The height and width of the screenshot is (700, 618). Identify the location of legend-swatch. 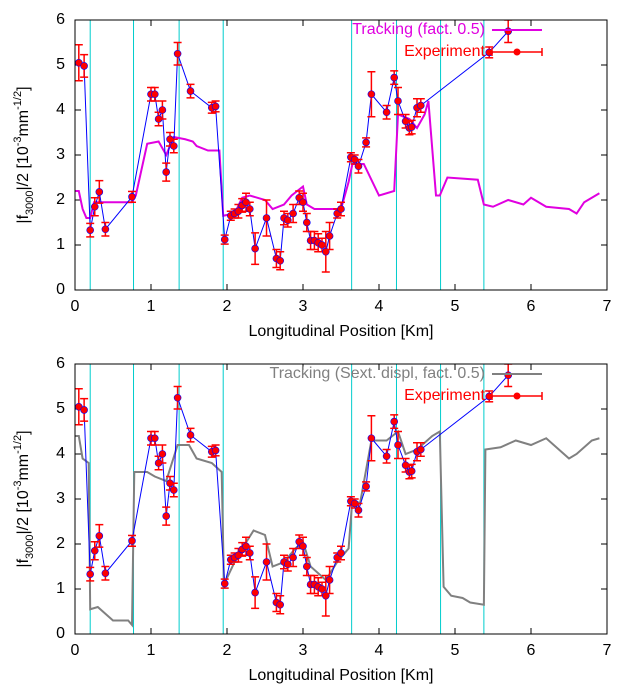
(517, 52).